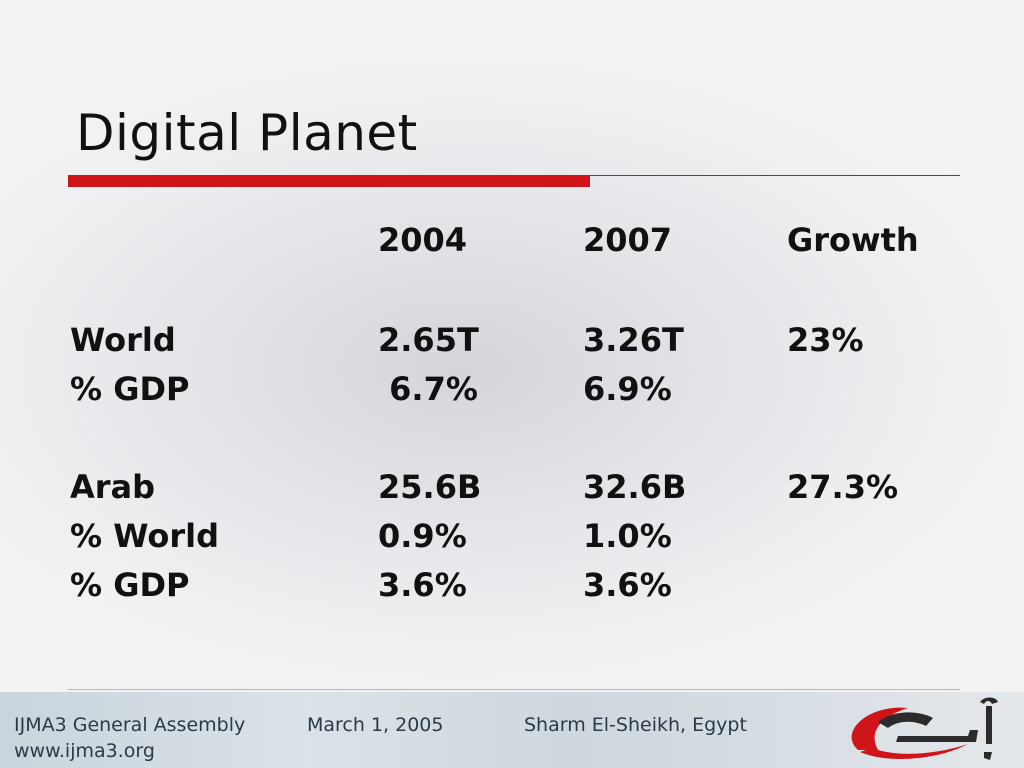 The image size is (1024, 768). What do you see at coordinates (113, 487) in the screenshot?
I see `row-label-arab: Arab` at bounding box center [113, 487].